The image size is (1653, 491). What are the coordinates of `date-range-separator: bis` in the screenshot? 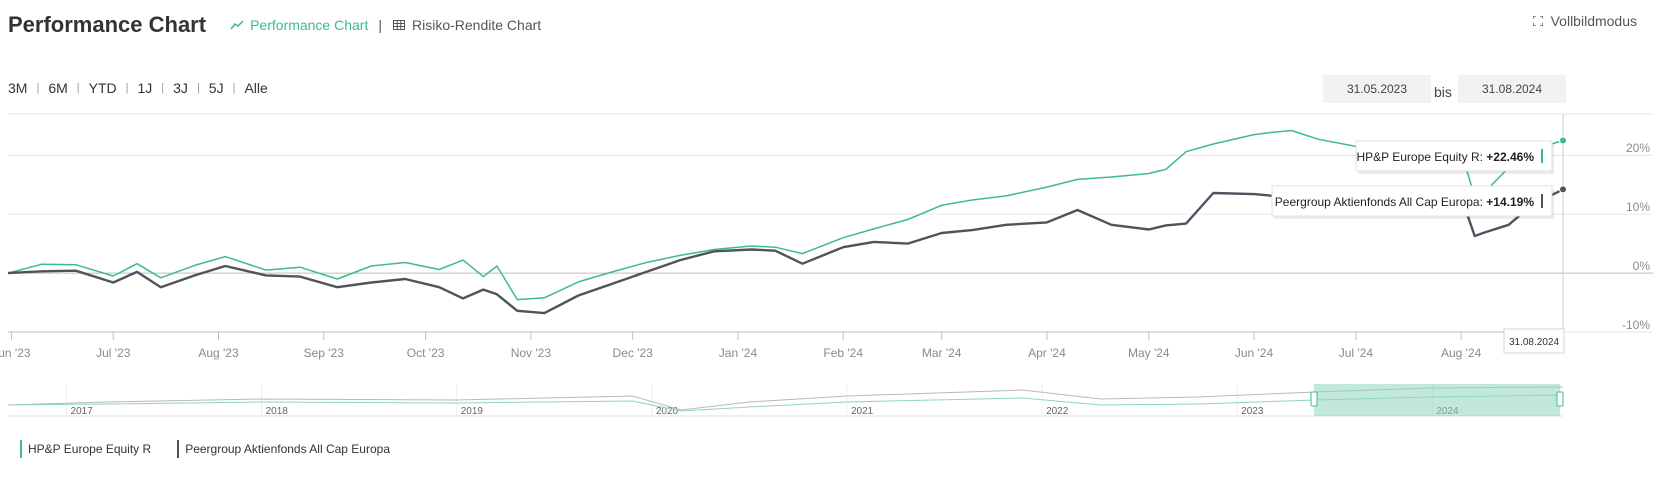 It's located at (1443, 92).